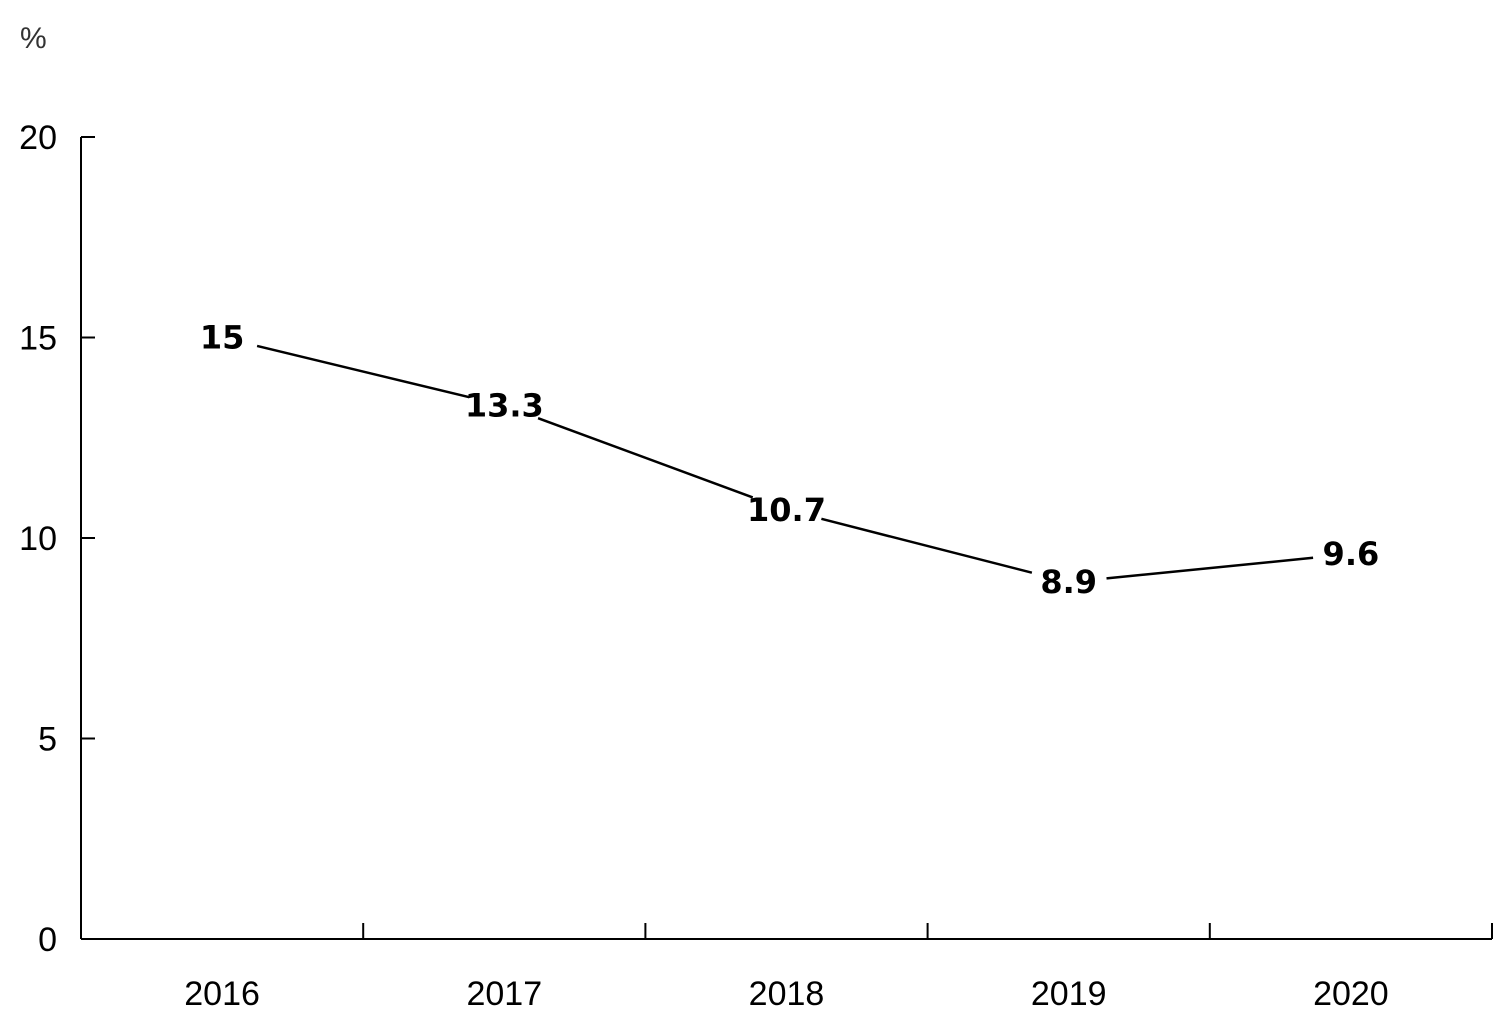 The height and width of the screenshot is (1029, 1507). I want to click on x-tick-label: 2017, so click(504, 994).